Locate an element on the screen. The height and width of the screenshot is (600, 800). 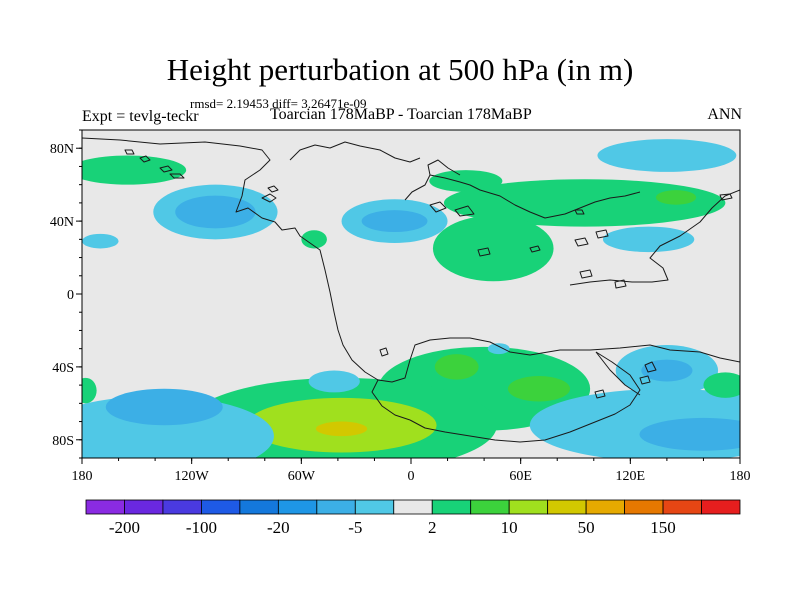
colorbar-label-7: 50 is located at coordinates (586, 527).